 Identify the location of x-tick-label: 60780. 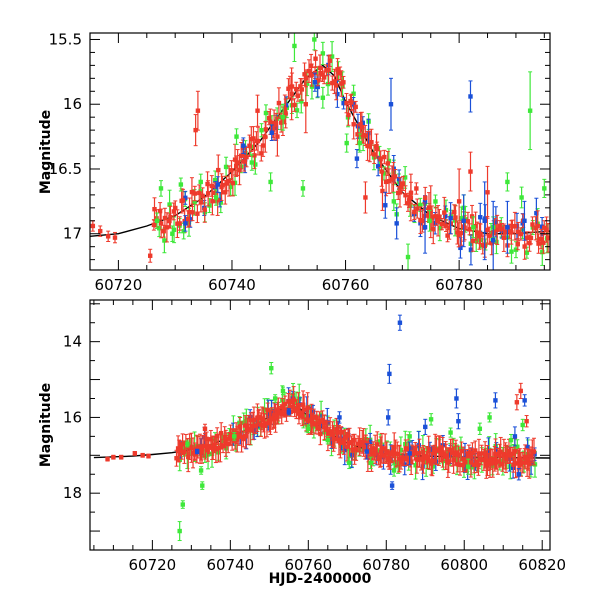
(459, 285).